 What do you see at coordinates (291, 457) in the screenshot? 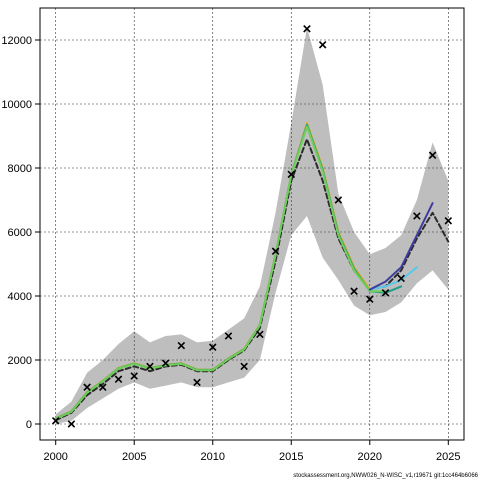
I see `x-tick-label: 2015` at bounding box center [291, 457].